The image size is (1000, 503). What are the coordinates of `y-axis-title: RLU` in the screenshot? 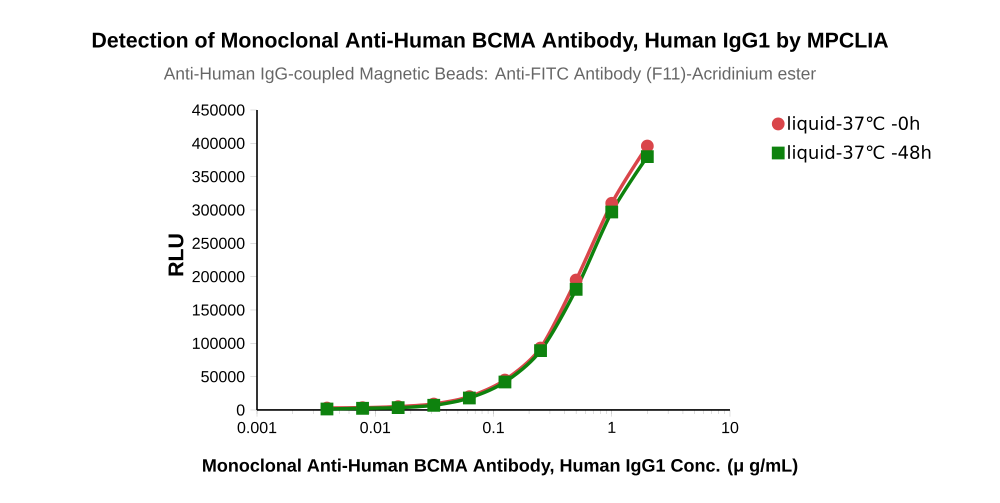 It's located at (176, 255).